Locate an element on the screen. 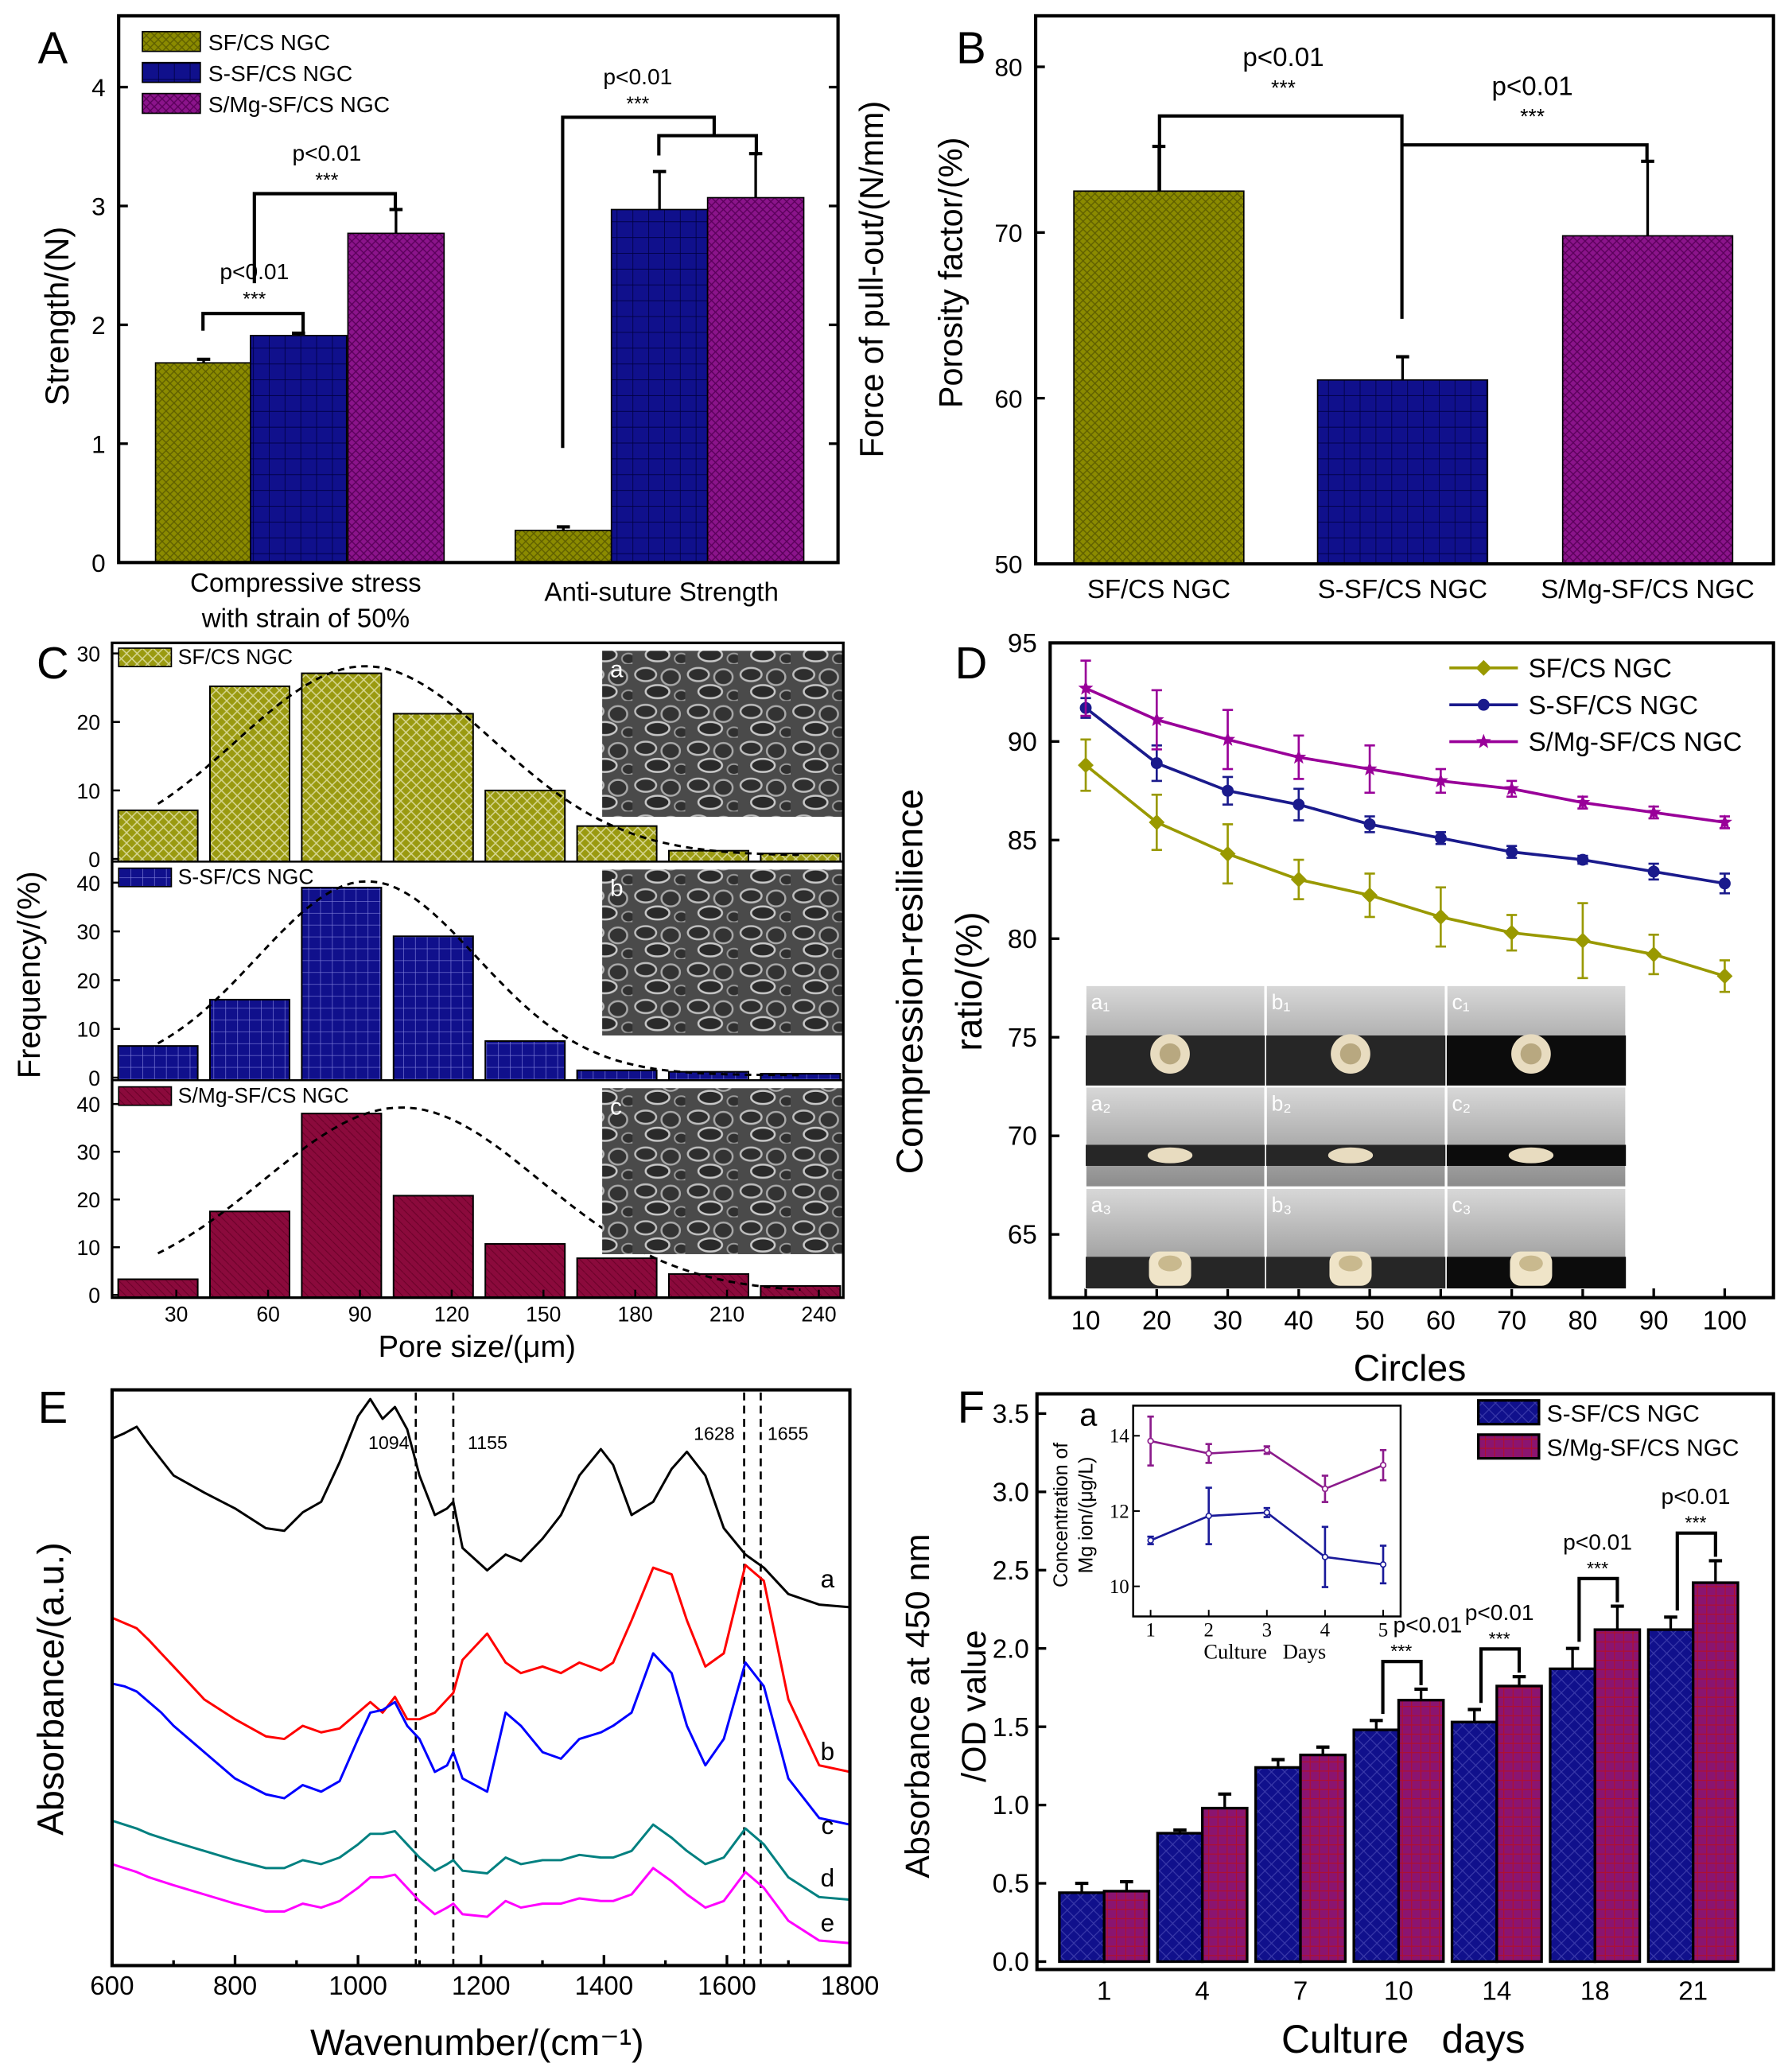 This screenshot has height=2067, width=1792. y-tick-label: 0.5 is located at coordinates (1011, 1884).